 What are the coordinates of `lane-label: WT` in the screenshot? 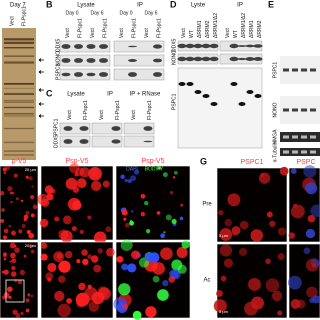 It's located at (192, 34).